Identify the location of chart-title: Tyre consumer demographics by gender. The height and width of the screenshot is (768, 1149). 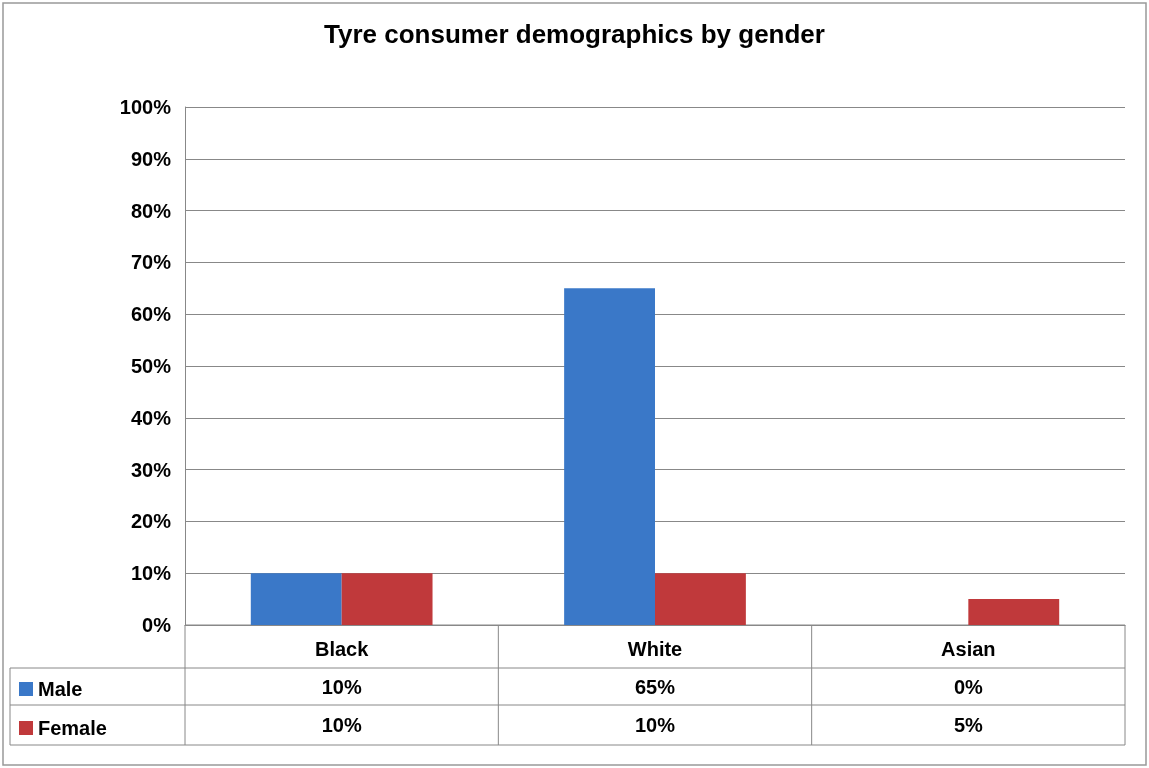
(574, 34).